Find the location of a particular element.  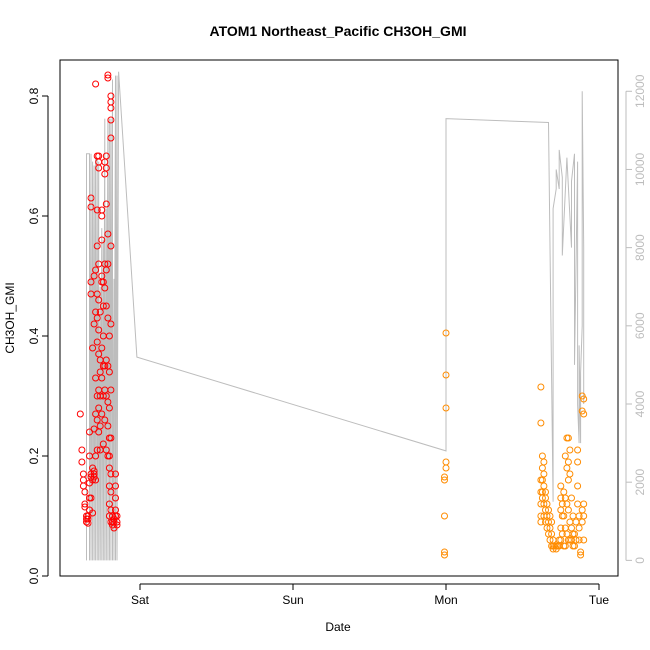

y-tick-label: 0.2 is located at coordinates (34, 455).